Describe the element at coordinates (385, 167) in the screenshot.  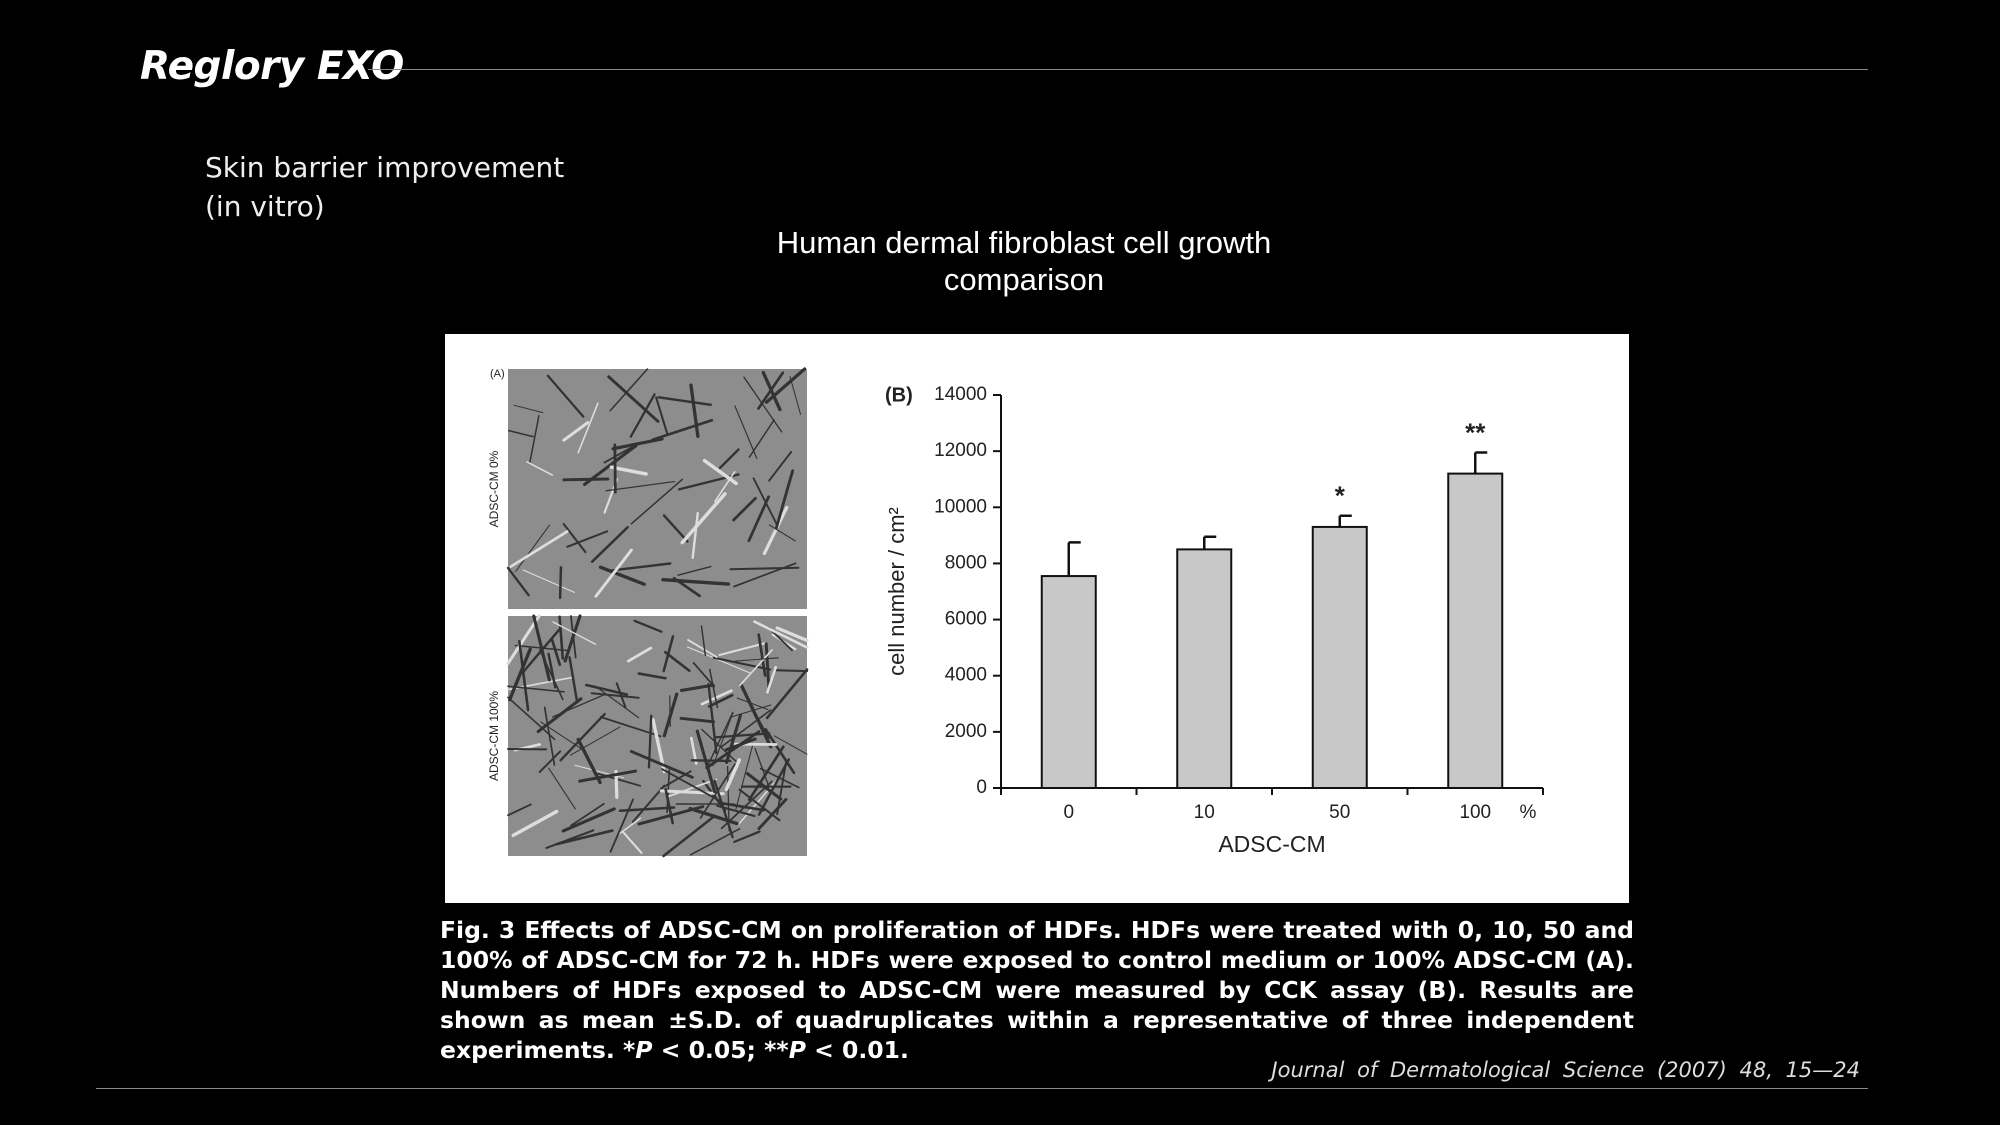
I see `subtitle-line: Skin barrier improvement` at that location.